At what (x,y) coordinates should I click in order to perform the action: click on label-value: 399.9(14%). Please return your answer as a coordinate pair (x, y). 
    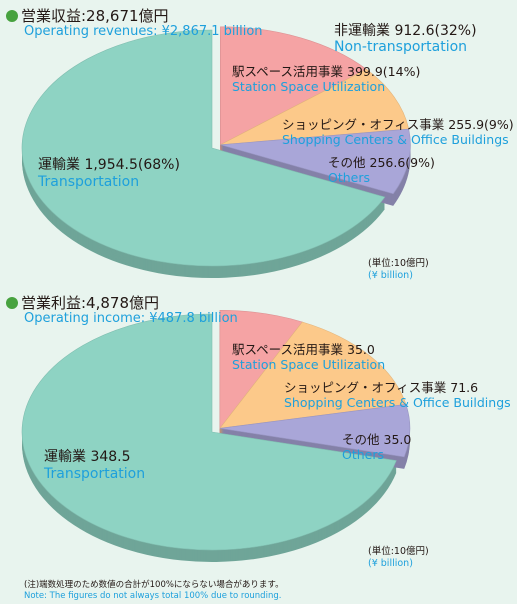
    Looking at the image, I should click on (384, 71).